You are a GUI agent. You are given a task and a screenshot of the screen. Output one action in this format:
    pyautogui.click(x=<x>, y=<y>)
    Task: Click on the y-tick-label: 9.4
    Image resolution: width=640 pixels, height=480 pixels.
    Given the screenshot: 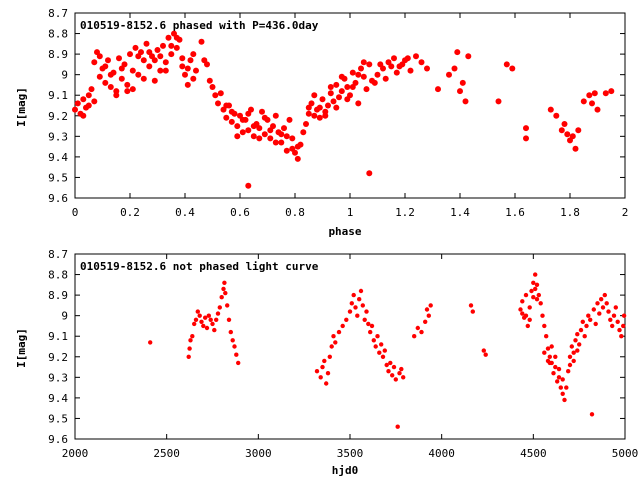 What is the action you would take?
    pyautogui.click(x=58, y=157)
    